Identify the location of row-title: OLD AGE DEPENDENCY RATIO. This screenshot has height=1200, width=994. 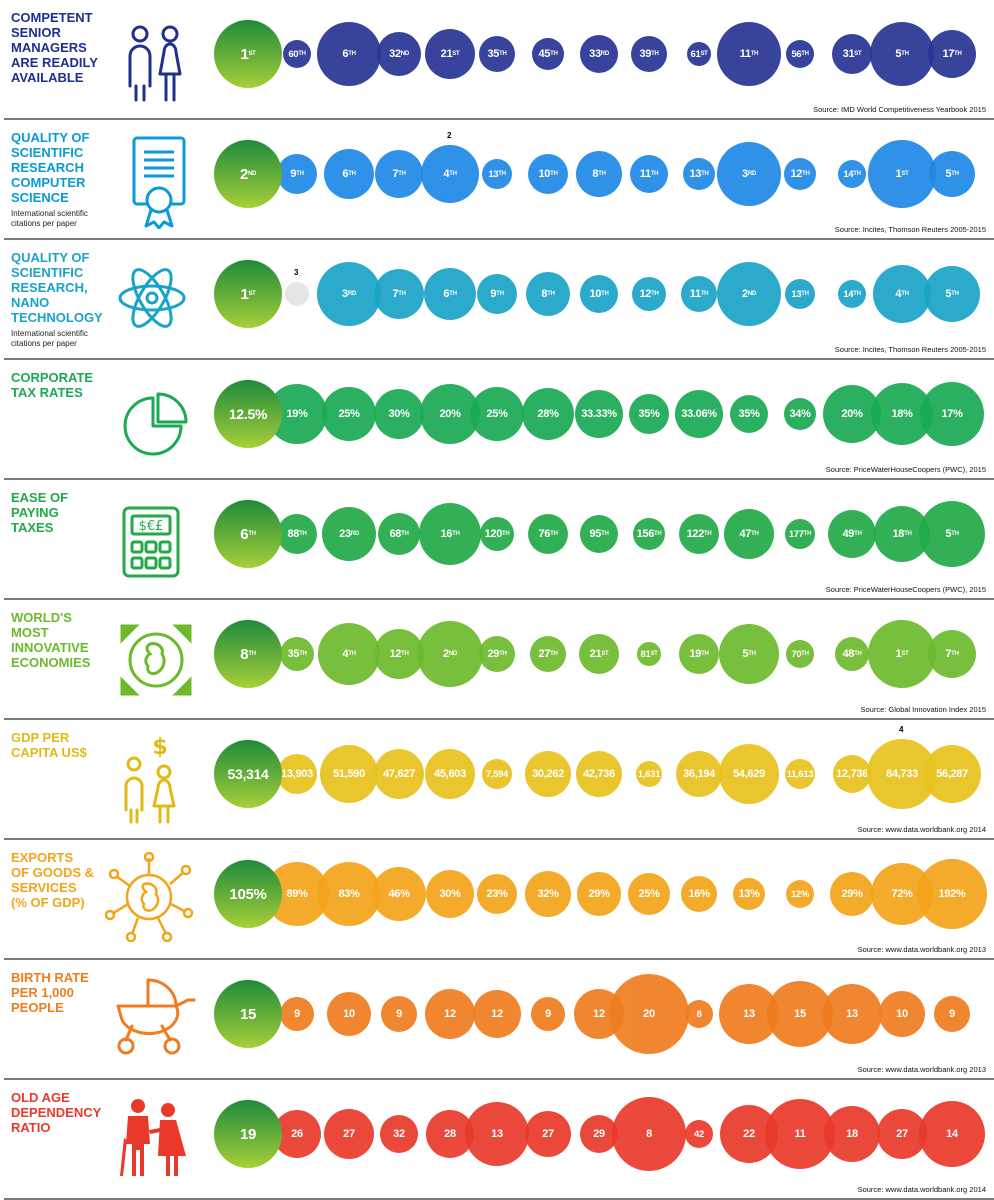
(61, 1112).